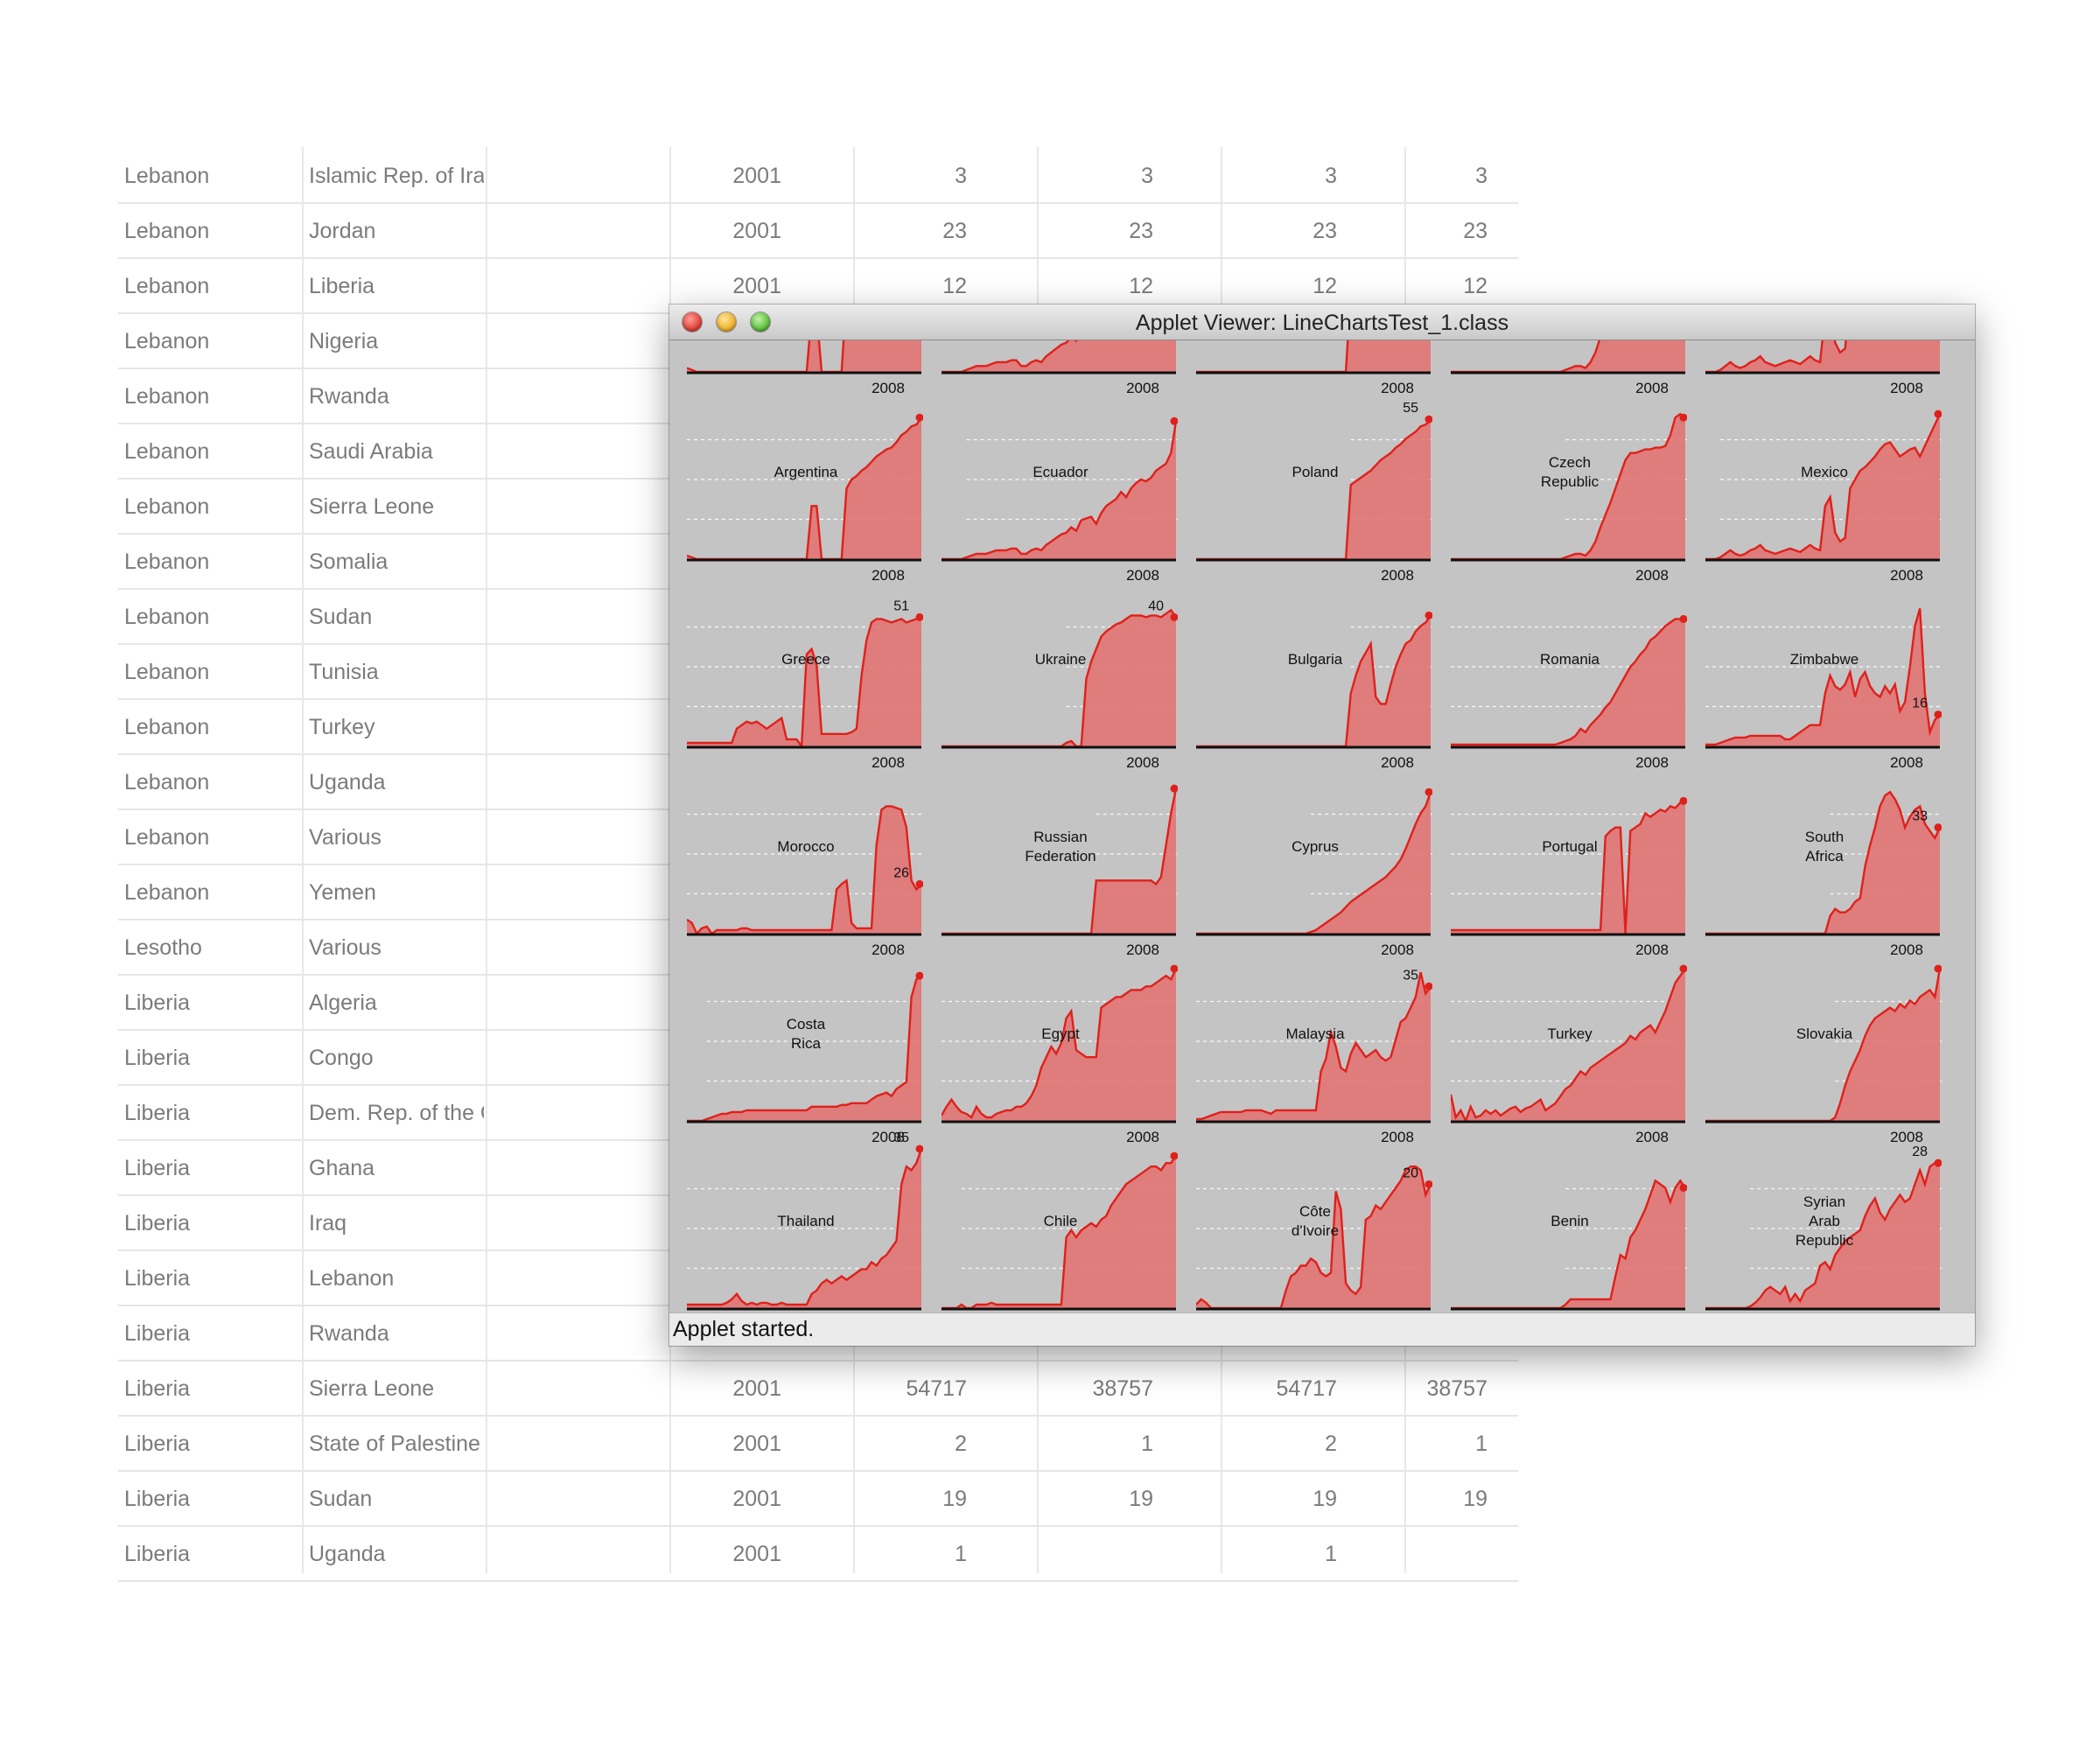  What do you see at coordinates (342, 286) in the screenshot?
I see `cell-origin: Liberia` at bounding box center [342, 286].